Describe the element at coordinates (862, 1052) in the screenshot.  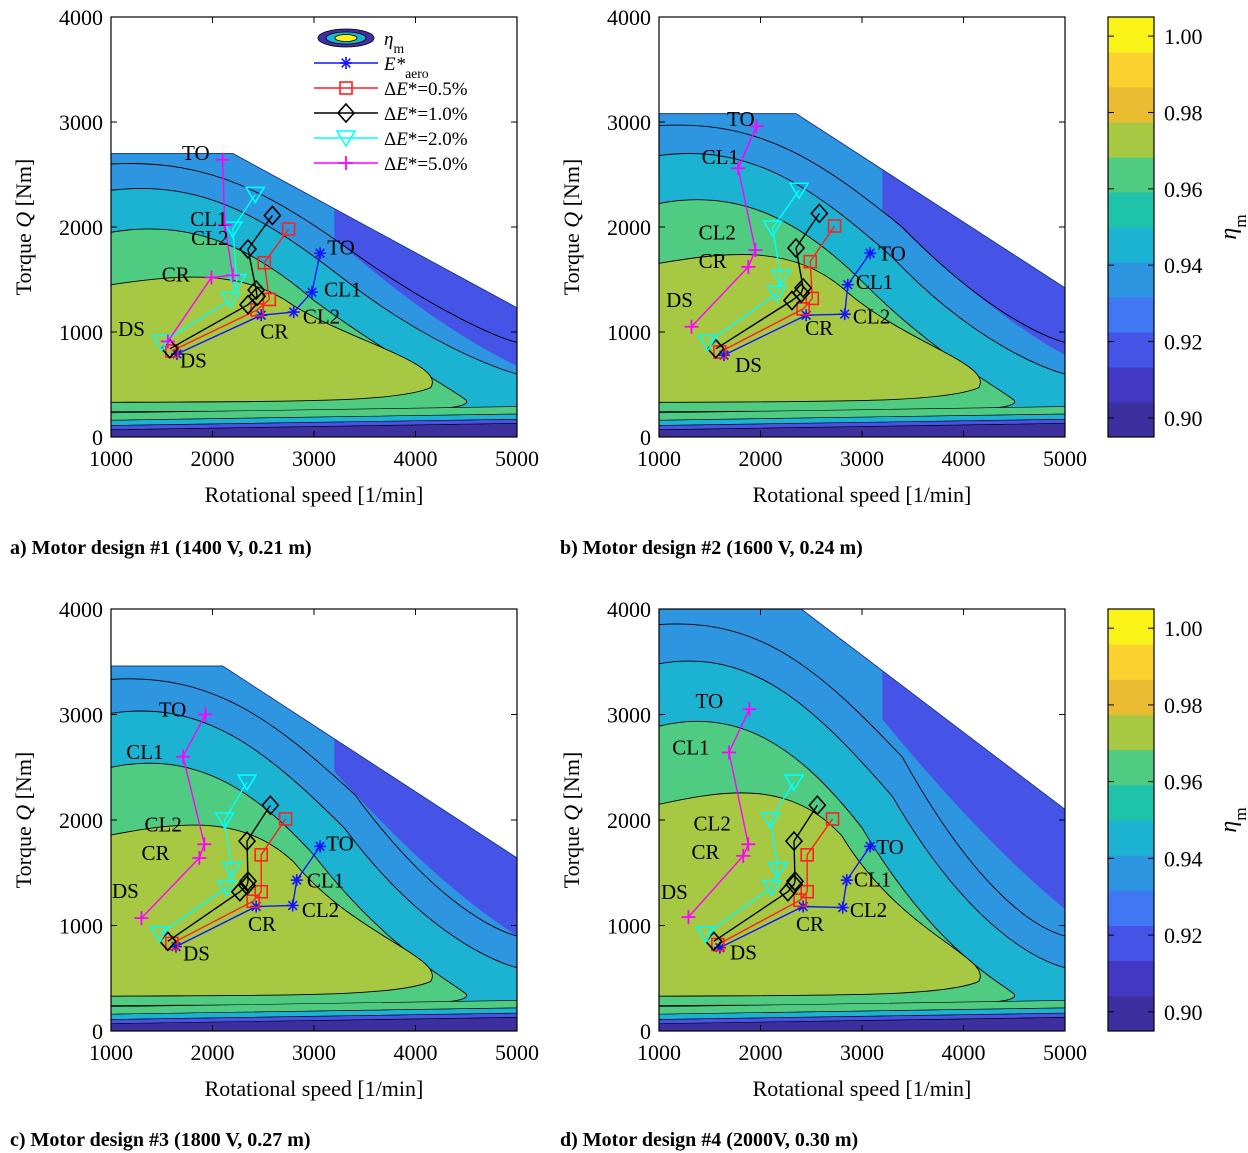
I see `x-tick-label: 3000` at that location.